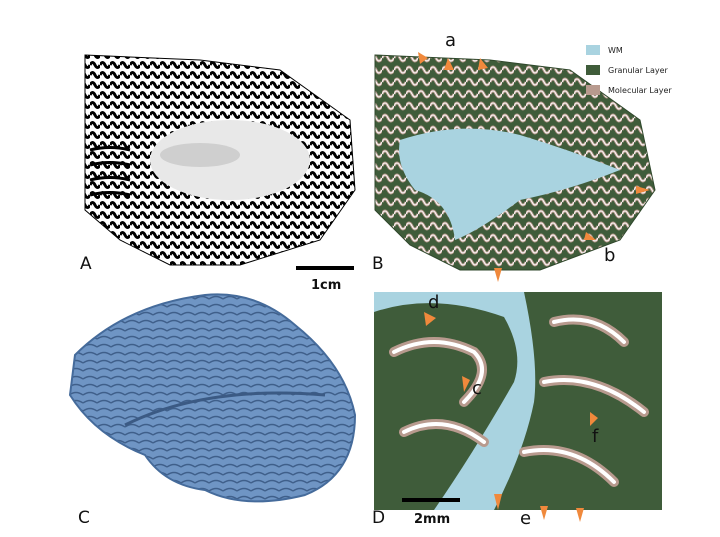 The height and width of the screenshot is (537, 720). What do you see at coordinates (86, 264) in the screenshot?
I see `panel-a-label: A` at bounding box center [86, 264].